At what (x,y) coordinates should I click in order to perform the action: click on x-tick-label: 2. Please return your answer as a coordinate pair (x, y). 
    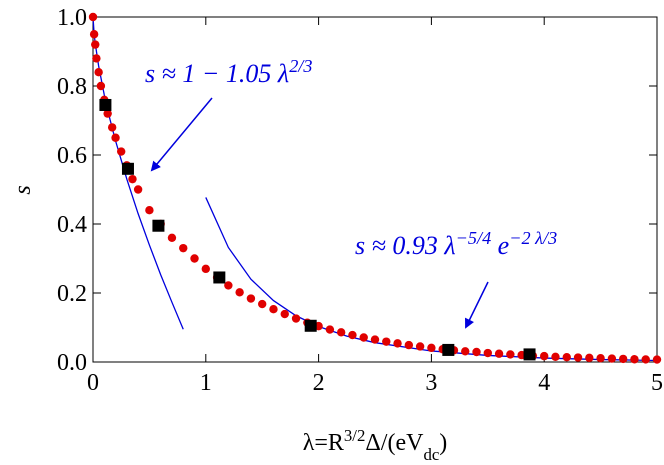
    Looking at the image, I should click on (319, 383).